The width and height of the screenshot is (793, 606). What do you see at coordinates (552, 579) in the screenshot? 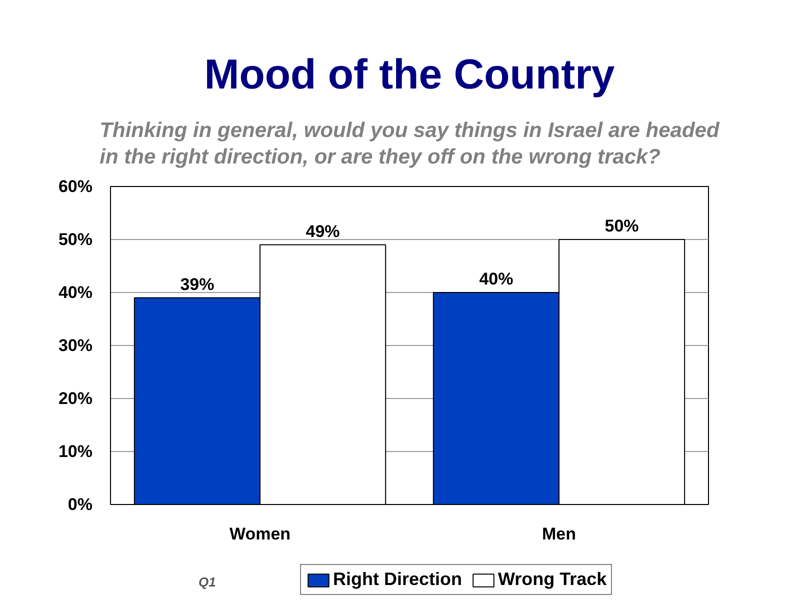
I see `legend-label: Wrong Track` at bounding box center [552, 579].